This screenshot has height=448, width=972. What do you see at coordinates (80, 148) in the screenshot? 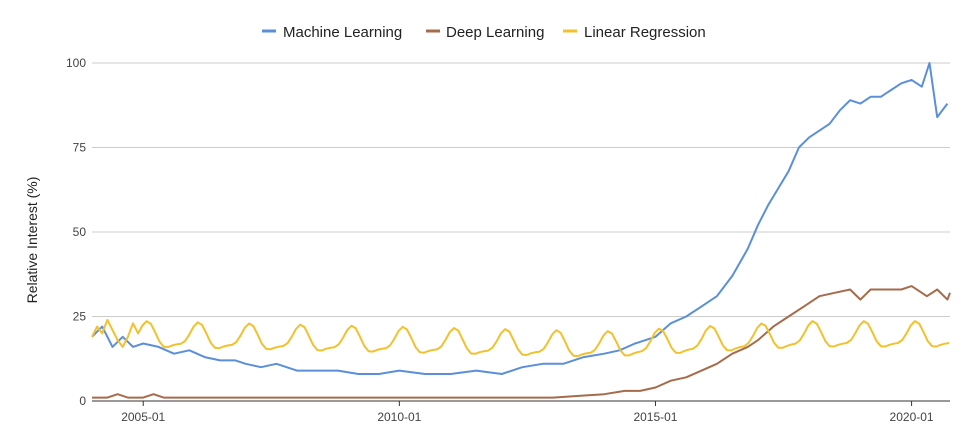
I see `y-tick-label-75: 75` at bounding box center [80, 148].